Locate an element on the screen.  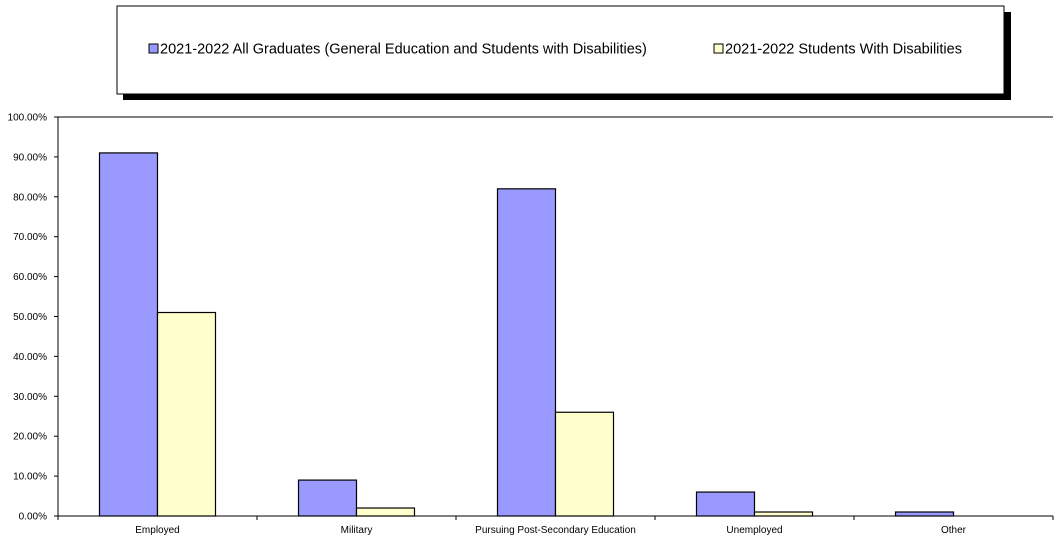
legend-label-2: 2021-2022 Students With Disabilities is located at coordinates (843, 50).